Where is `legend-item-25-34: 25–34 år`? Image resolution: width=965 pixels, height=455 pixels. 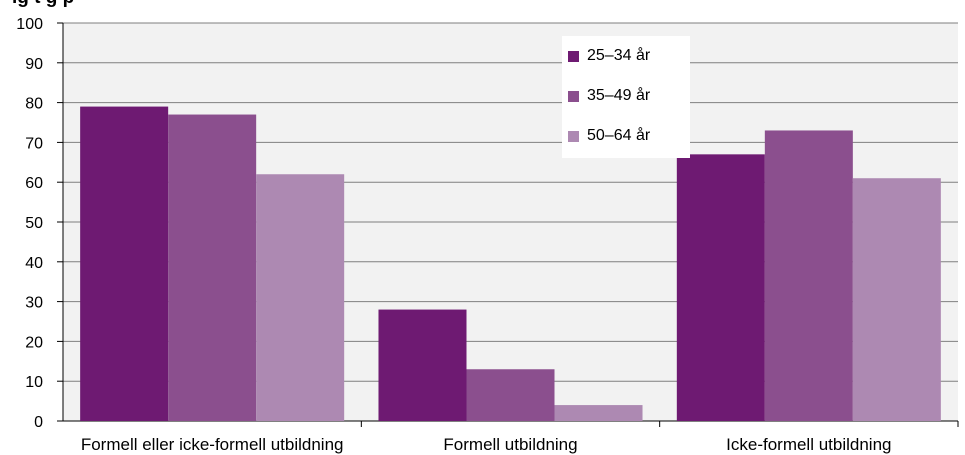
legend-item-25-34: 25–34 år is located at coordinates (626, 56).